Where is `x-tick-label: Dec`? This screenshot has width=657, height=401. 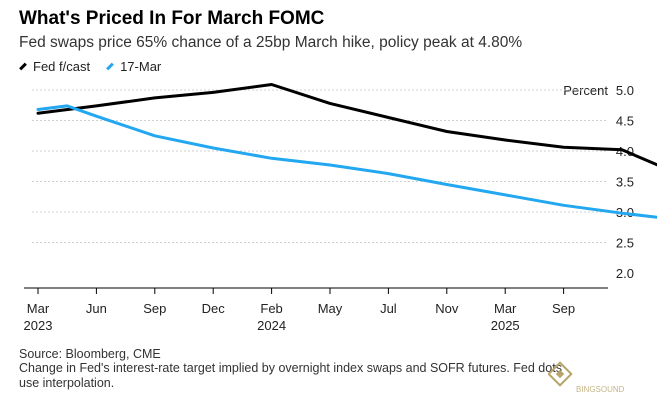 x-tick-label: Dec is located at coordinates (214, 308).